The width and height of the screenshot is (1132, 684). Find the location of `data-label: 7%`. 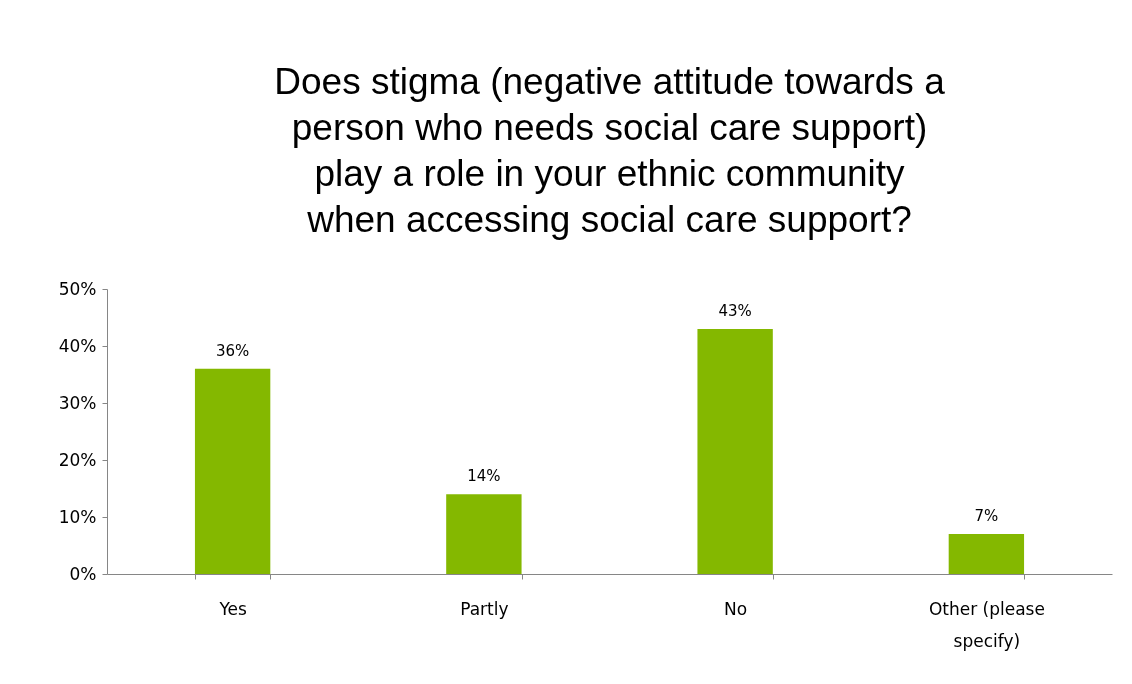

data-label: 7% is located at coordinates (986, 516).